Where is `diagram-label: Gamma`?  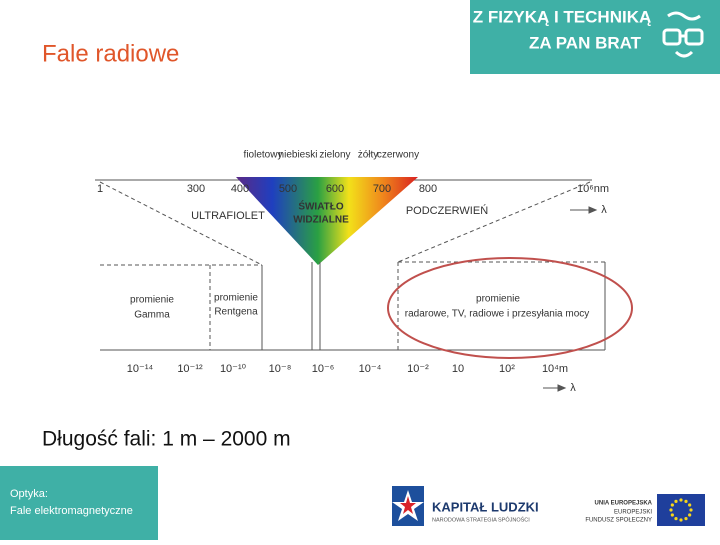
diagram-label: Gamma is located at coordinates (152, 315).